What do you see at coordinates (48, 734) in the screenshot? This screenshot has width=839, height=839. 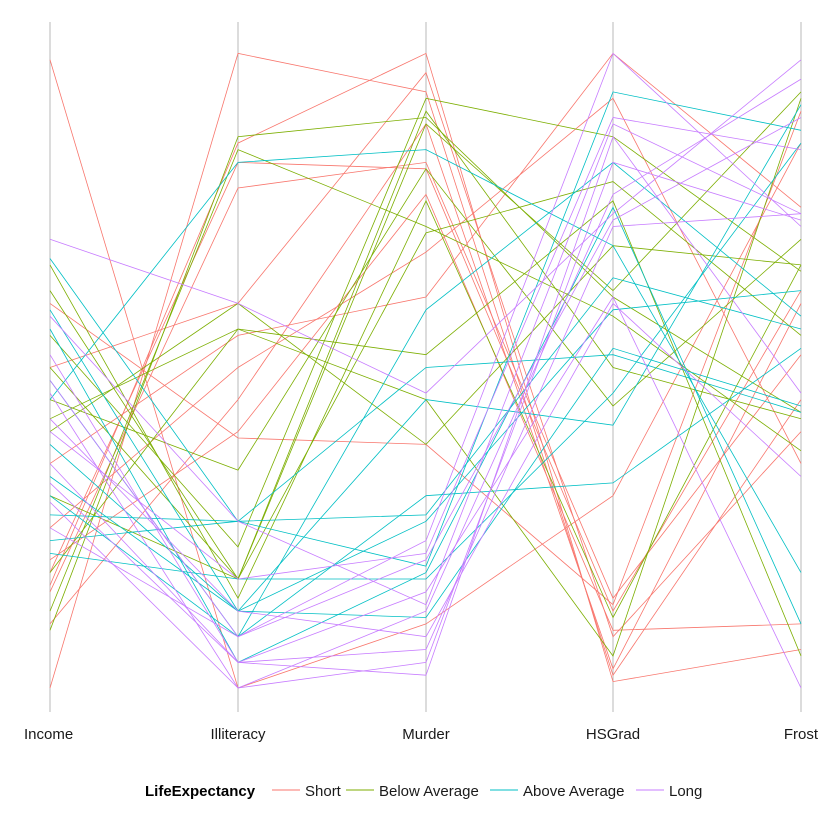 I see `axis-label-income: Income` at bounding box center [48, 734].